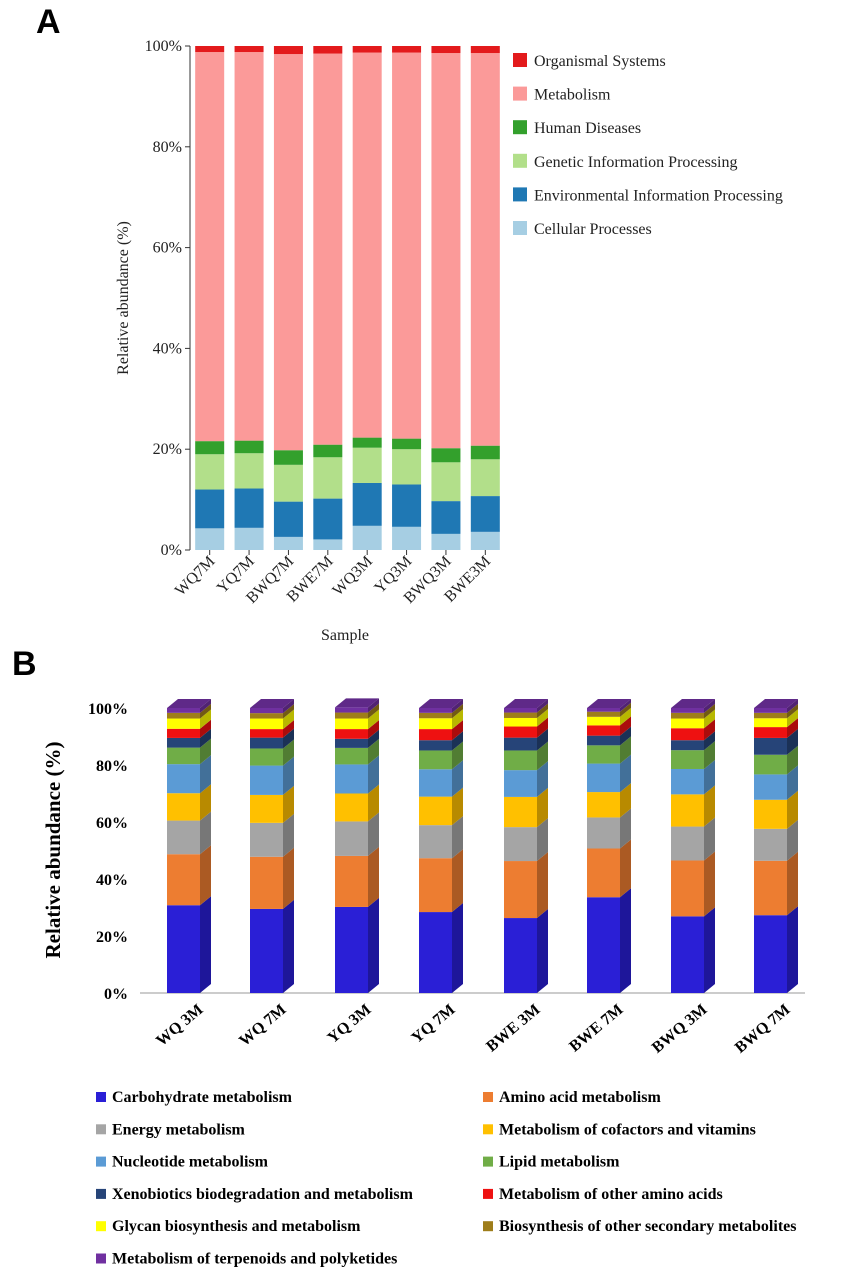  I want to click on y-tick-label-a: 80%, so click(167, 147).